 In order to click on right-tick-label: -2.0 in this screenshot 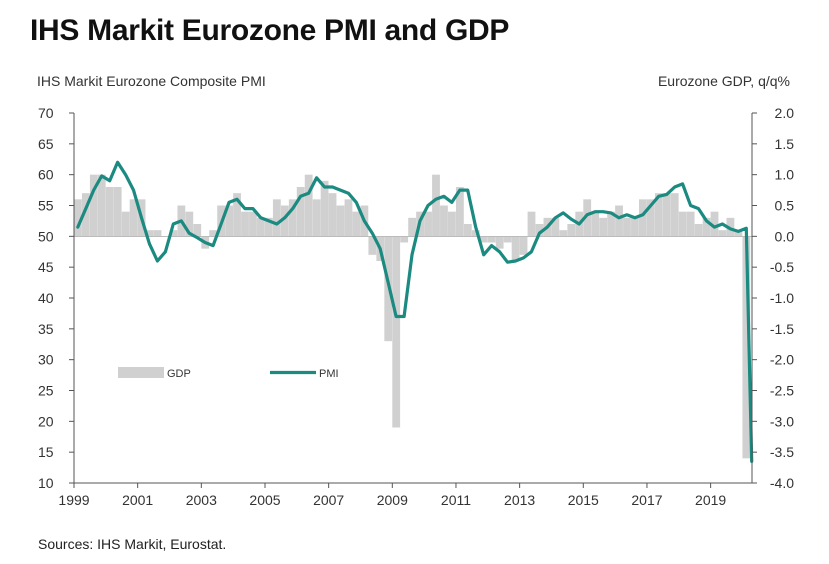, I will do `click(782, 360)`.